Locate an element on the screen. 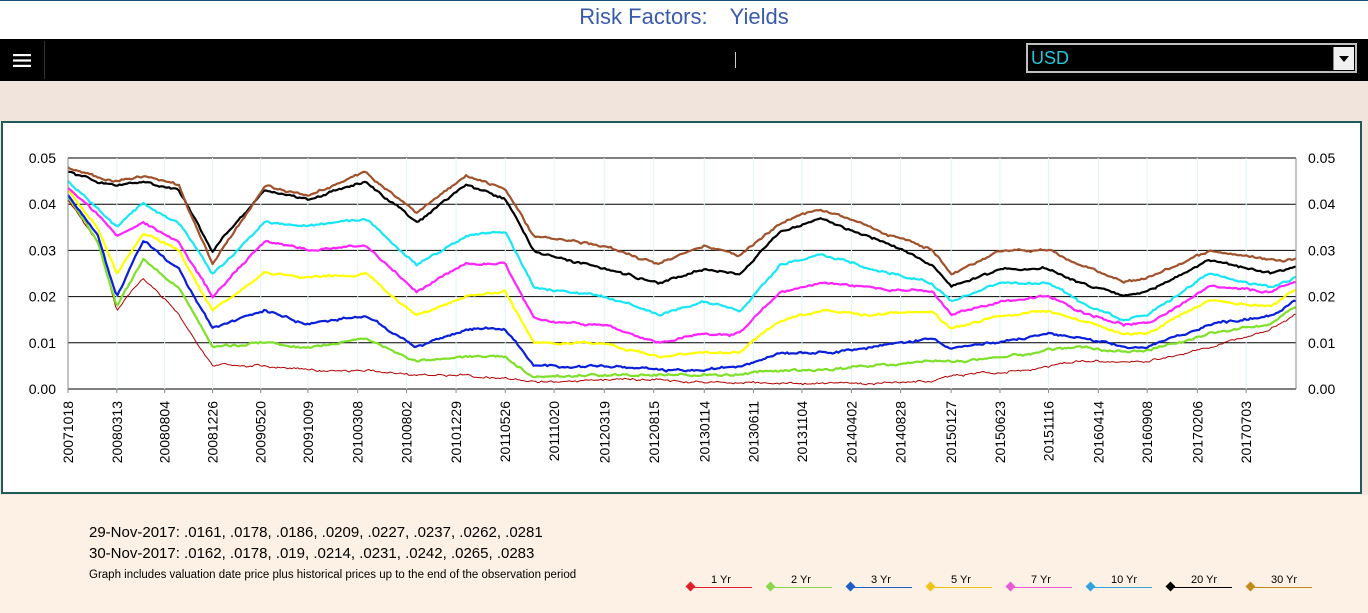 Image resolution: width=1368 pixels, height=613 pixels. y-tick-label-left: 0.05 is located at coordinates (42, 158).